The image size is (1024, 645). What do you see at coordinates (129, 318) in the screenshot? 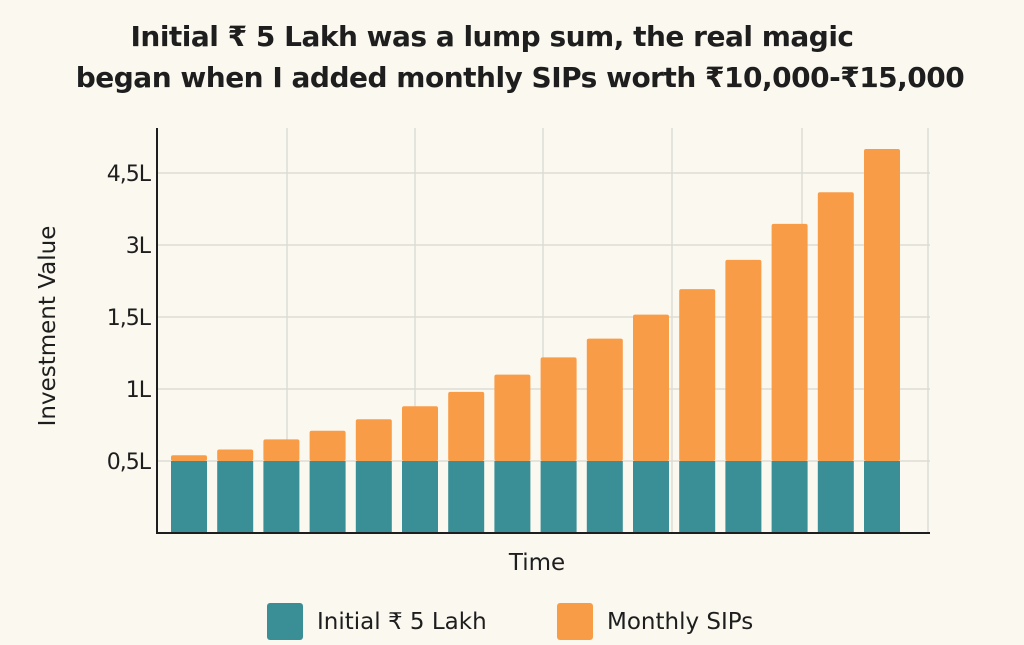
I see `y-tick-label: 1,5L` at bounding box center [129, 318].